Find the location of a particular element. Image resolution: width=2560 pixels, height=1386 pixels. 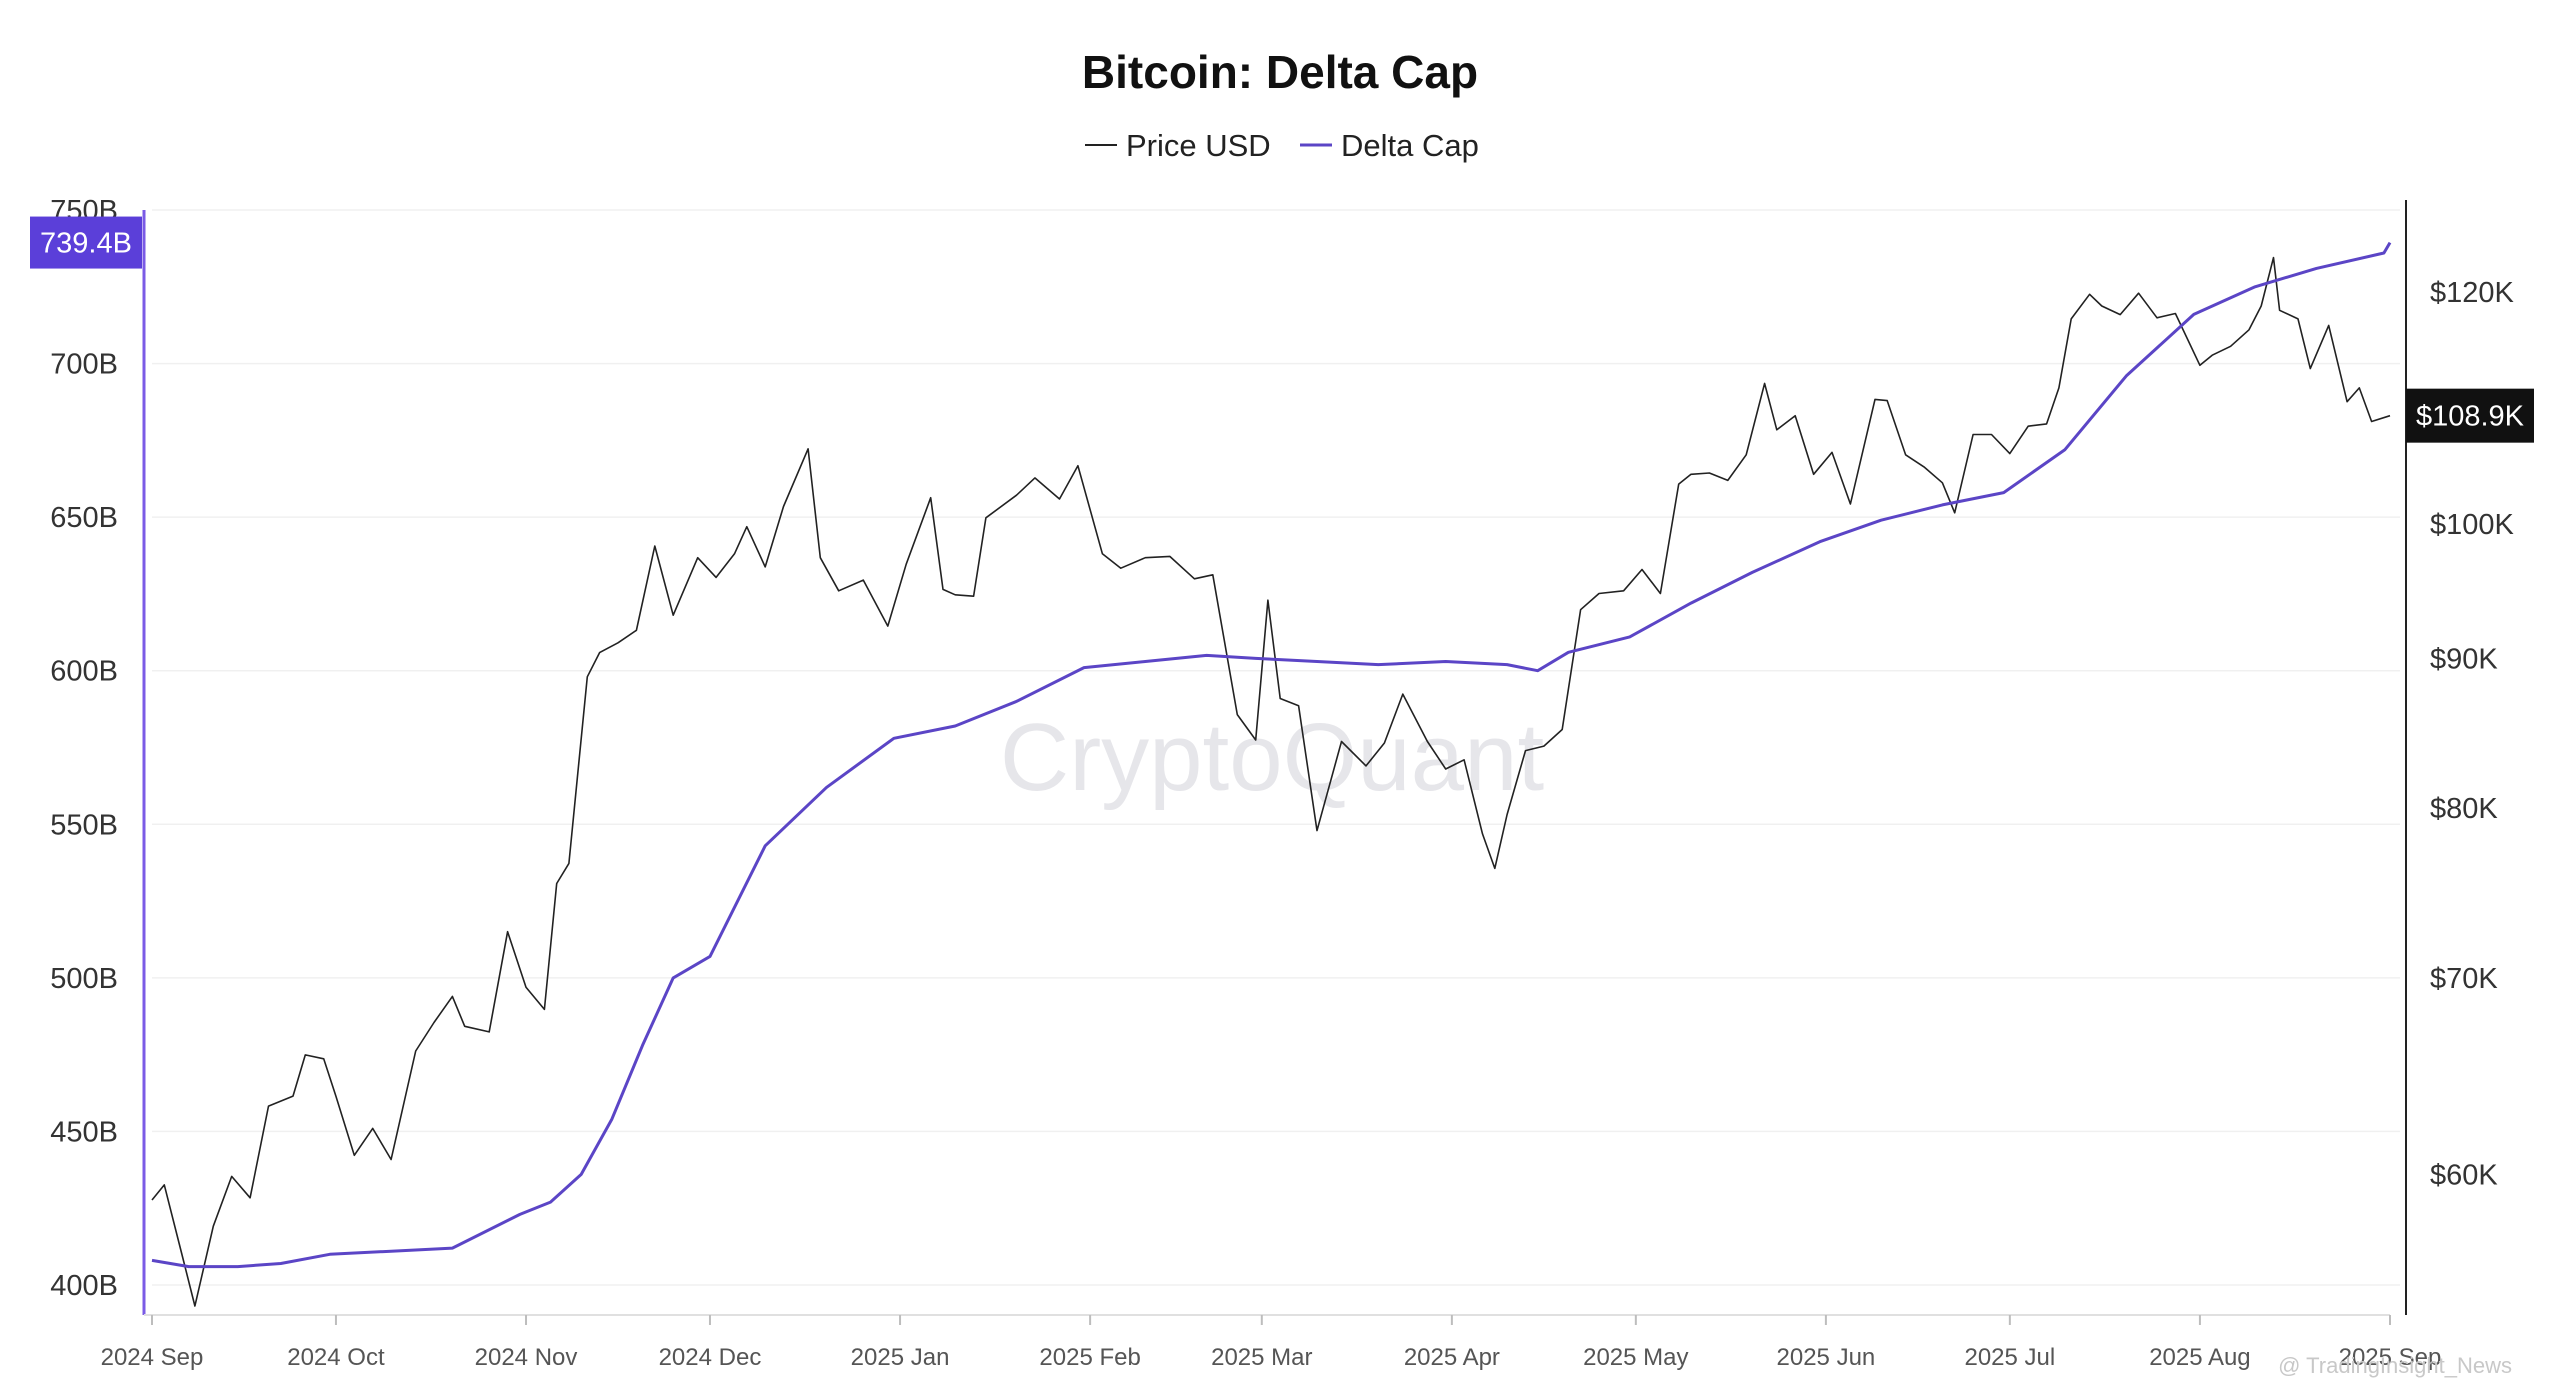

tick-label-left: 500B is located at coordinates (84, 979).